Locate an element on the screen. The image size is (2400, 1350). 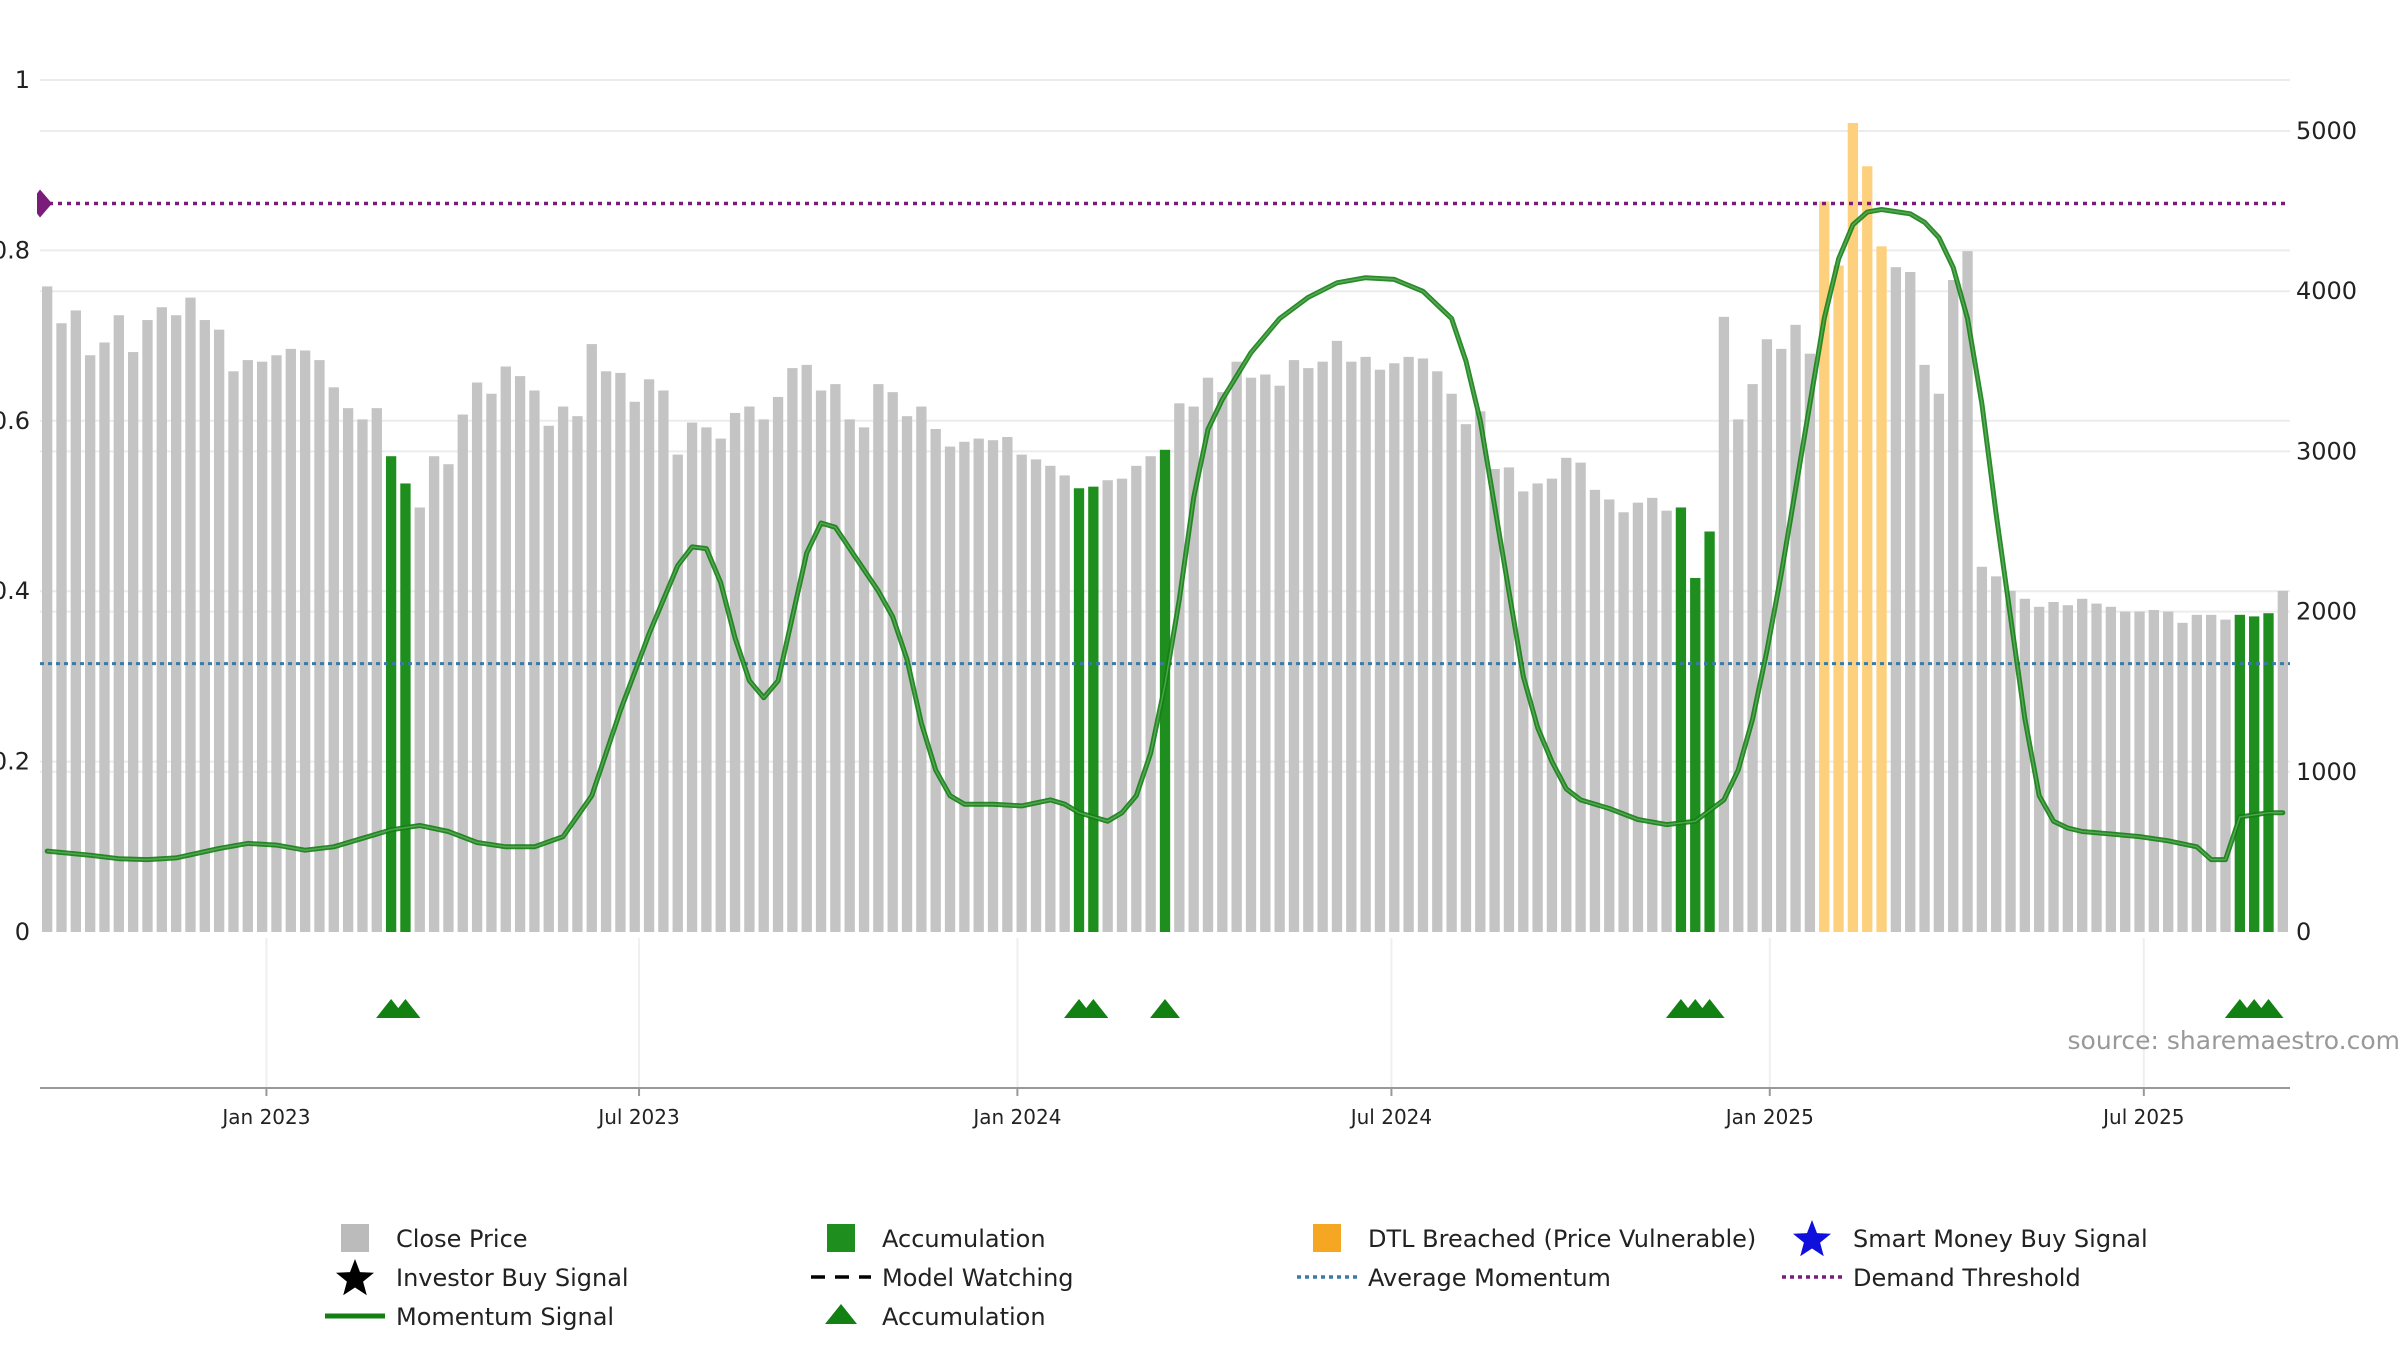
legend-label: Model Watching is located at coordinates (978, 1278).